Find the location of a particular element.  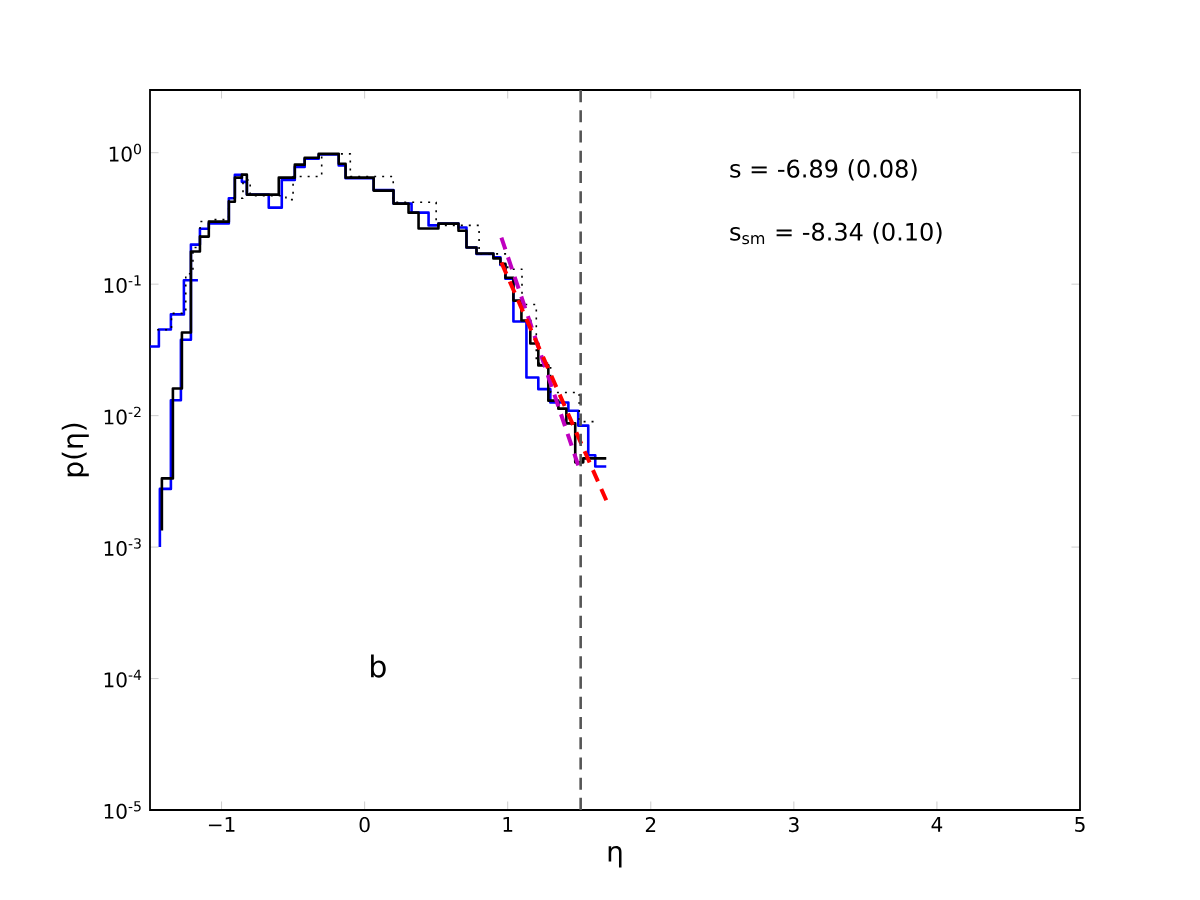

annotation: b is located at coordinates (378, 666).